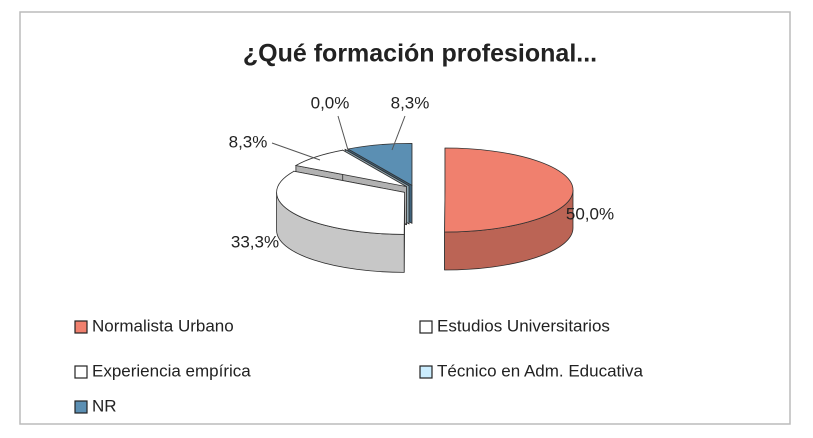 This screenshot has height=438, width=813. Describe the element at coordinates (104, 405) in the screenshot. I see `legend-label: NR` at that location.